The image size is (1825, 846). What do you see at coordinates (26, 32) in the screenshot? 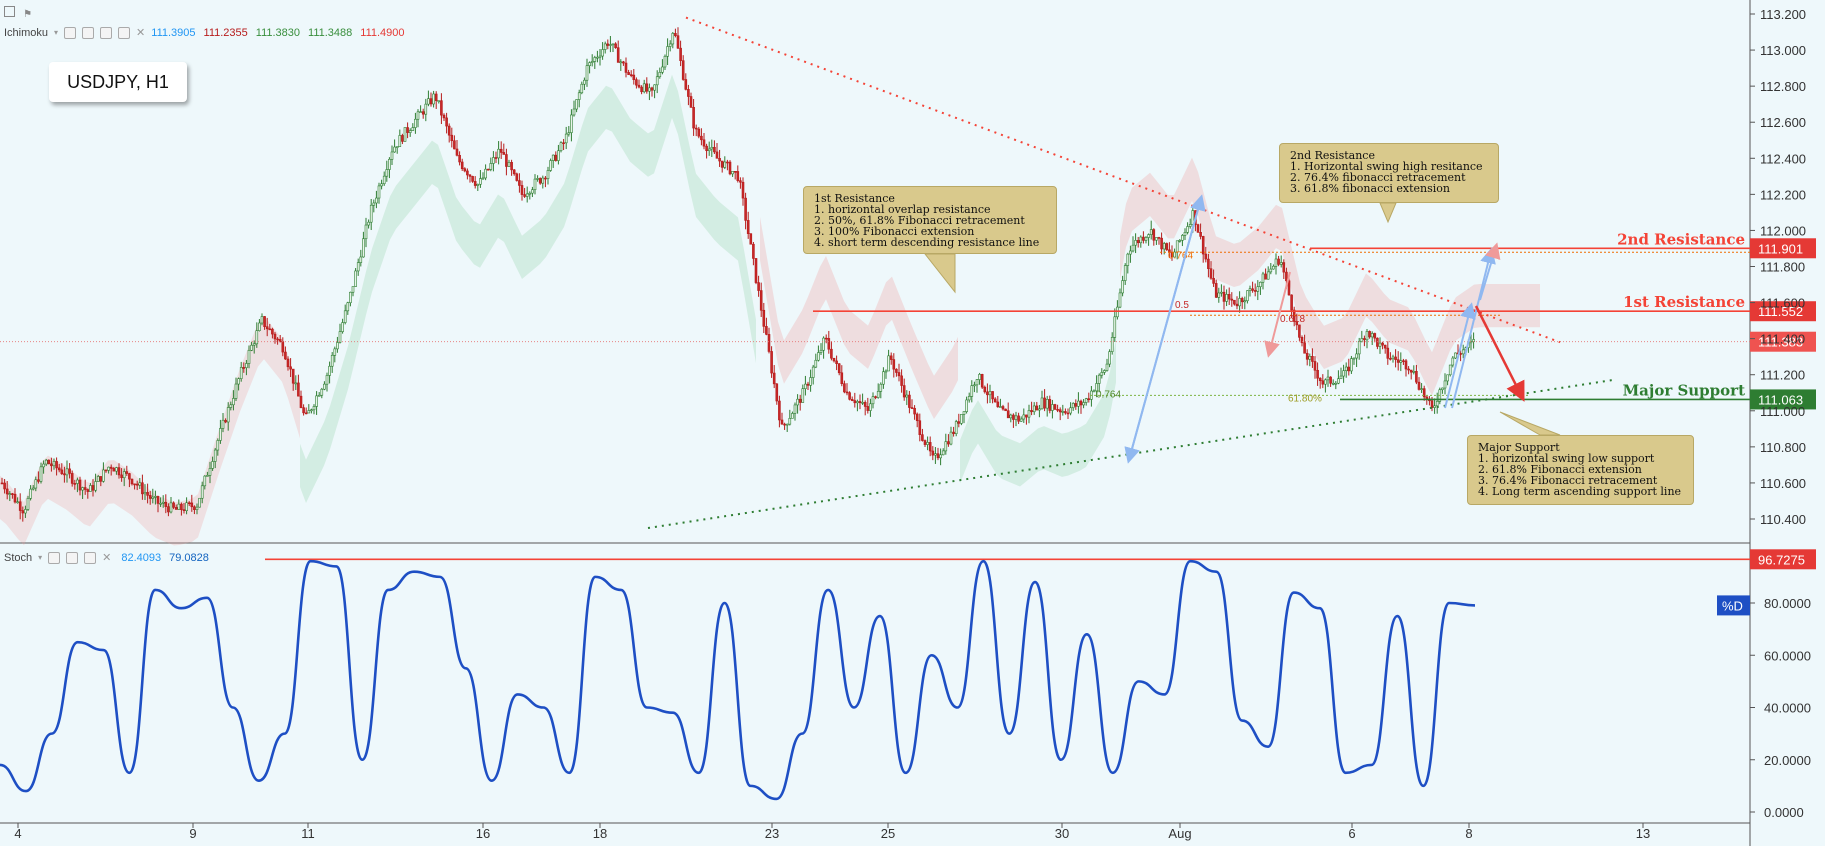
I see `ichimoku-label: Ichimoku` at bounding box center [26, 32].